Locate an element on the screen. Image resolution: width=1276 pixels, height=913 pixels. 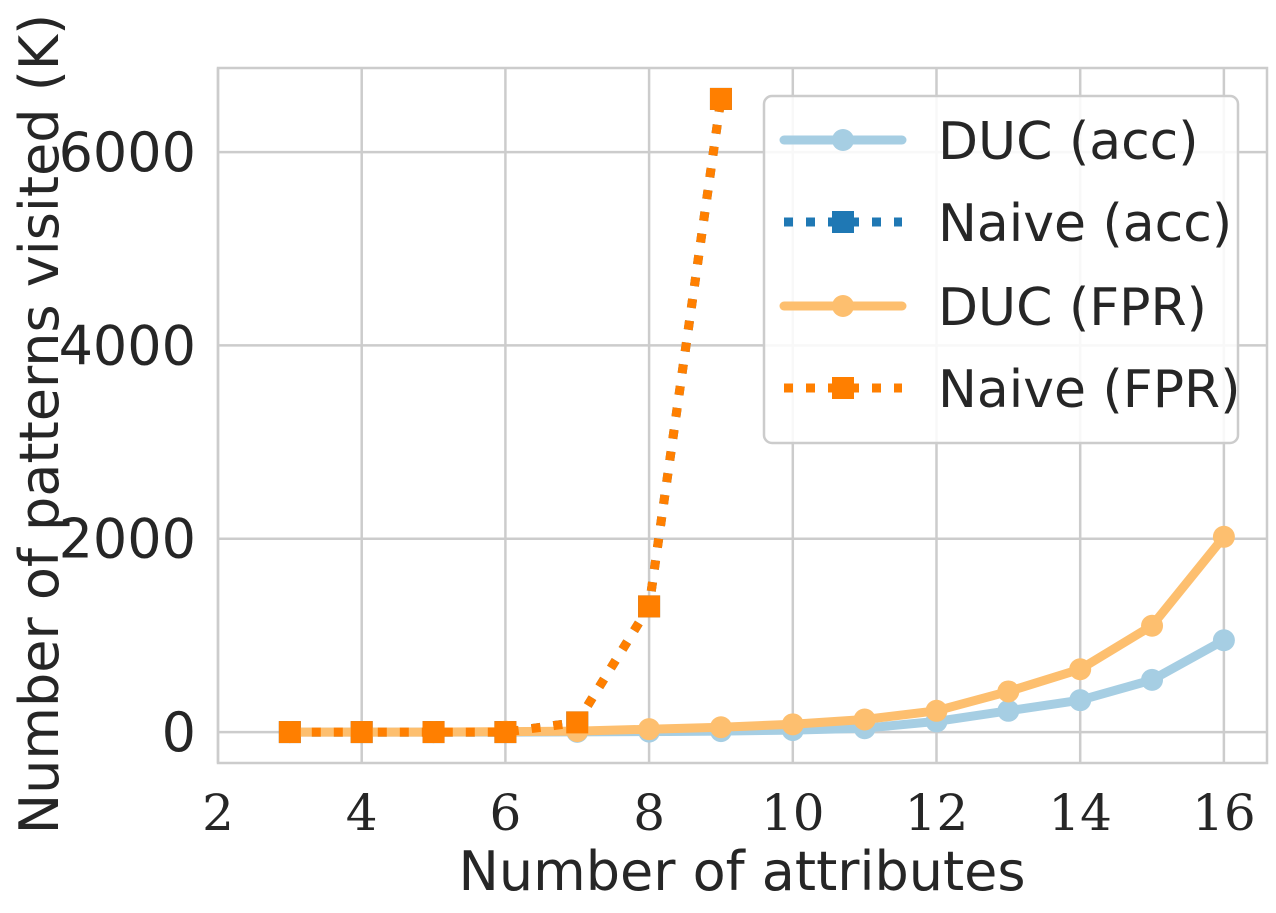
x-tick-label: 16 is located at coordinates (1224, 813).